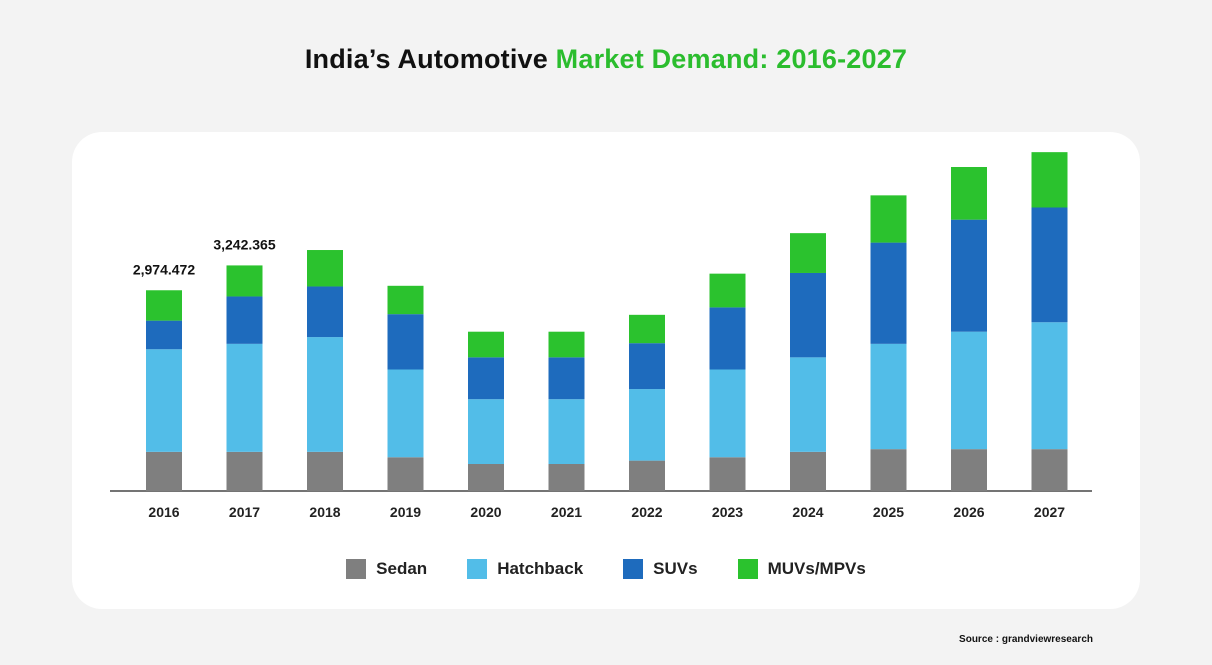 This screenshot has height=665, width=1212. What do you see at coordinates (1026, 639) in the screenshot?
I see `source-note: Source : grandviewresearch` at bounding box center [1026, 639].